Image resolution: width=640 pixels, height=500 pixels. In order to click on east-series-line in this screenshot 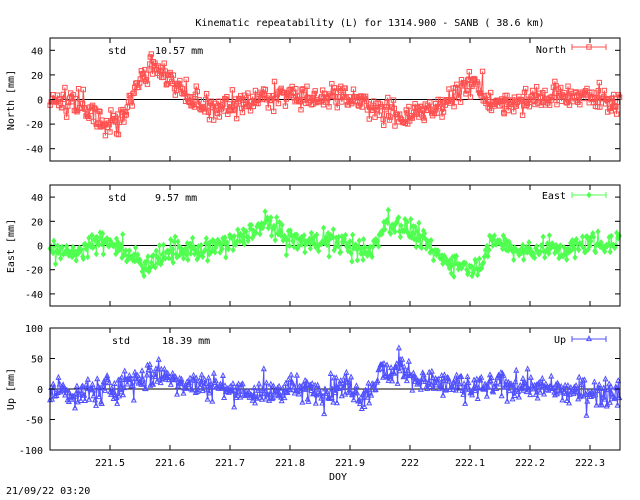, I will do `click(334, 243)`.